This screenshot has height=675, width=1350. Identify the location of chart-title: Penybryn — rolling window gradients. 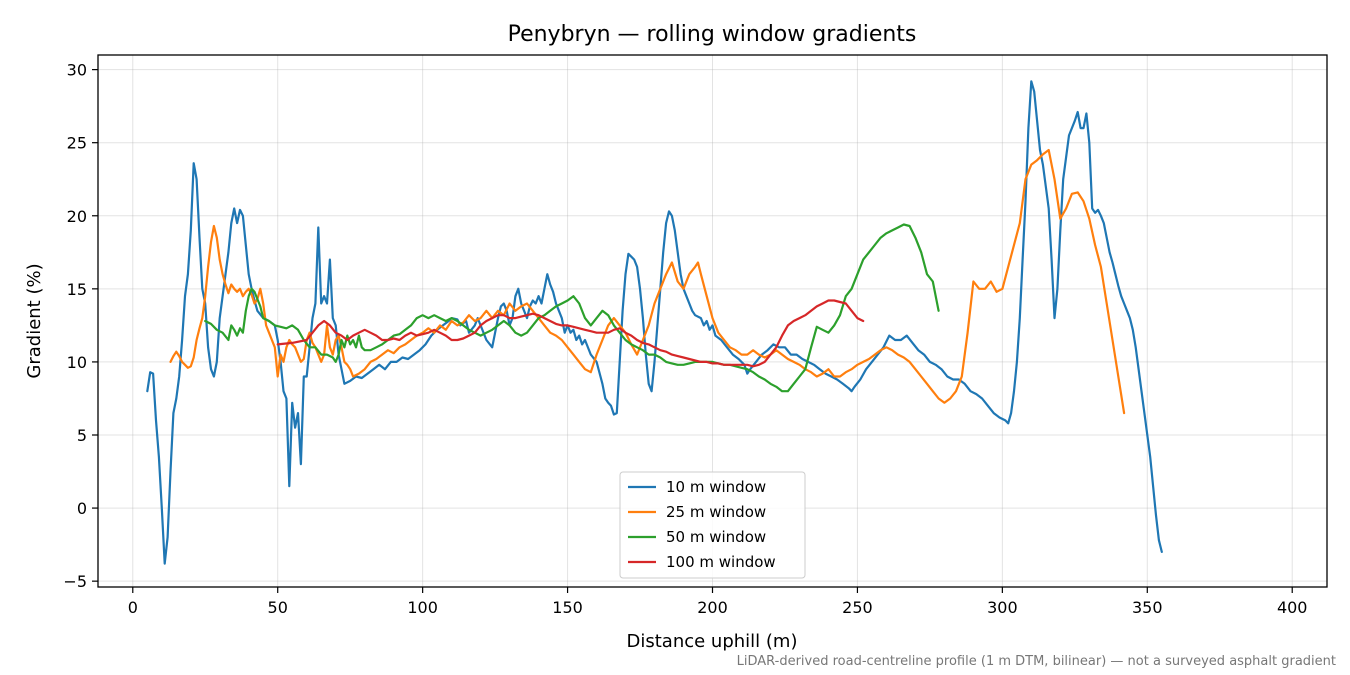
(712, 34).